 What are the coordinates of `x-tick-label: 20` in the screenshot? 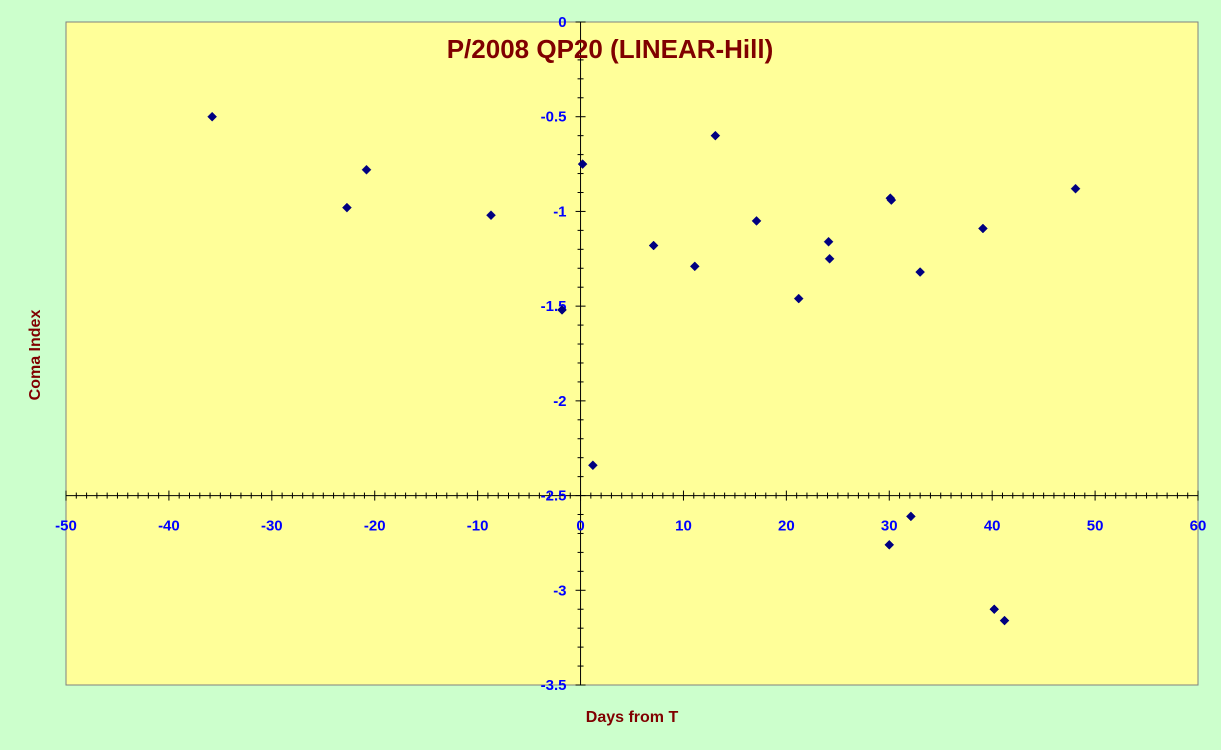 It's located at (786, 526).